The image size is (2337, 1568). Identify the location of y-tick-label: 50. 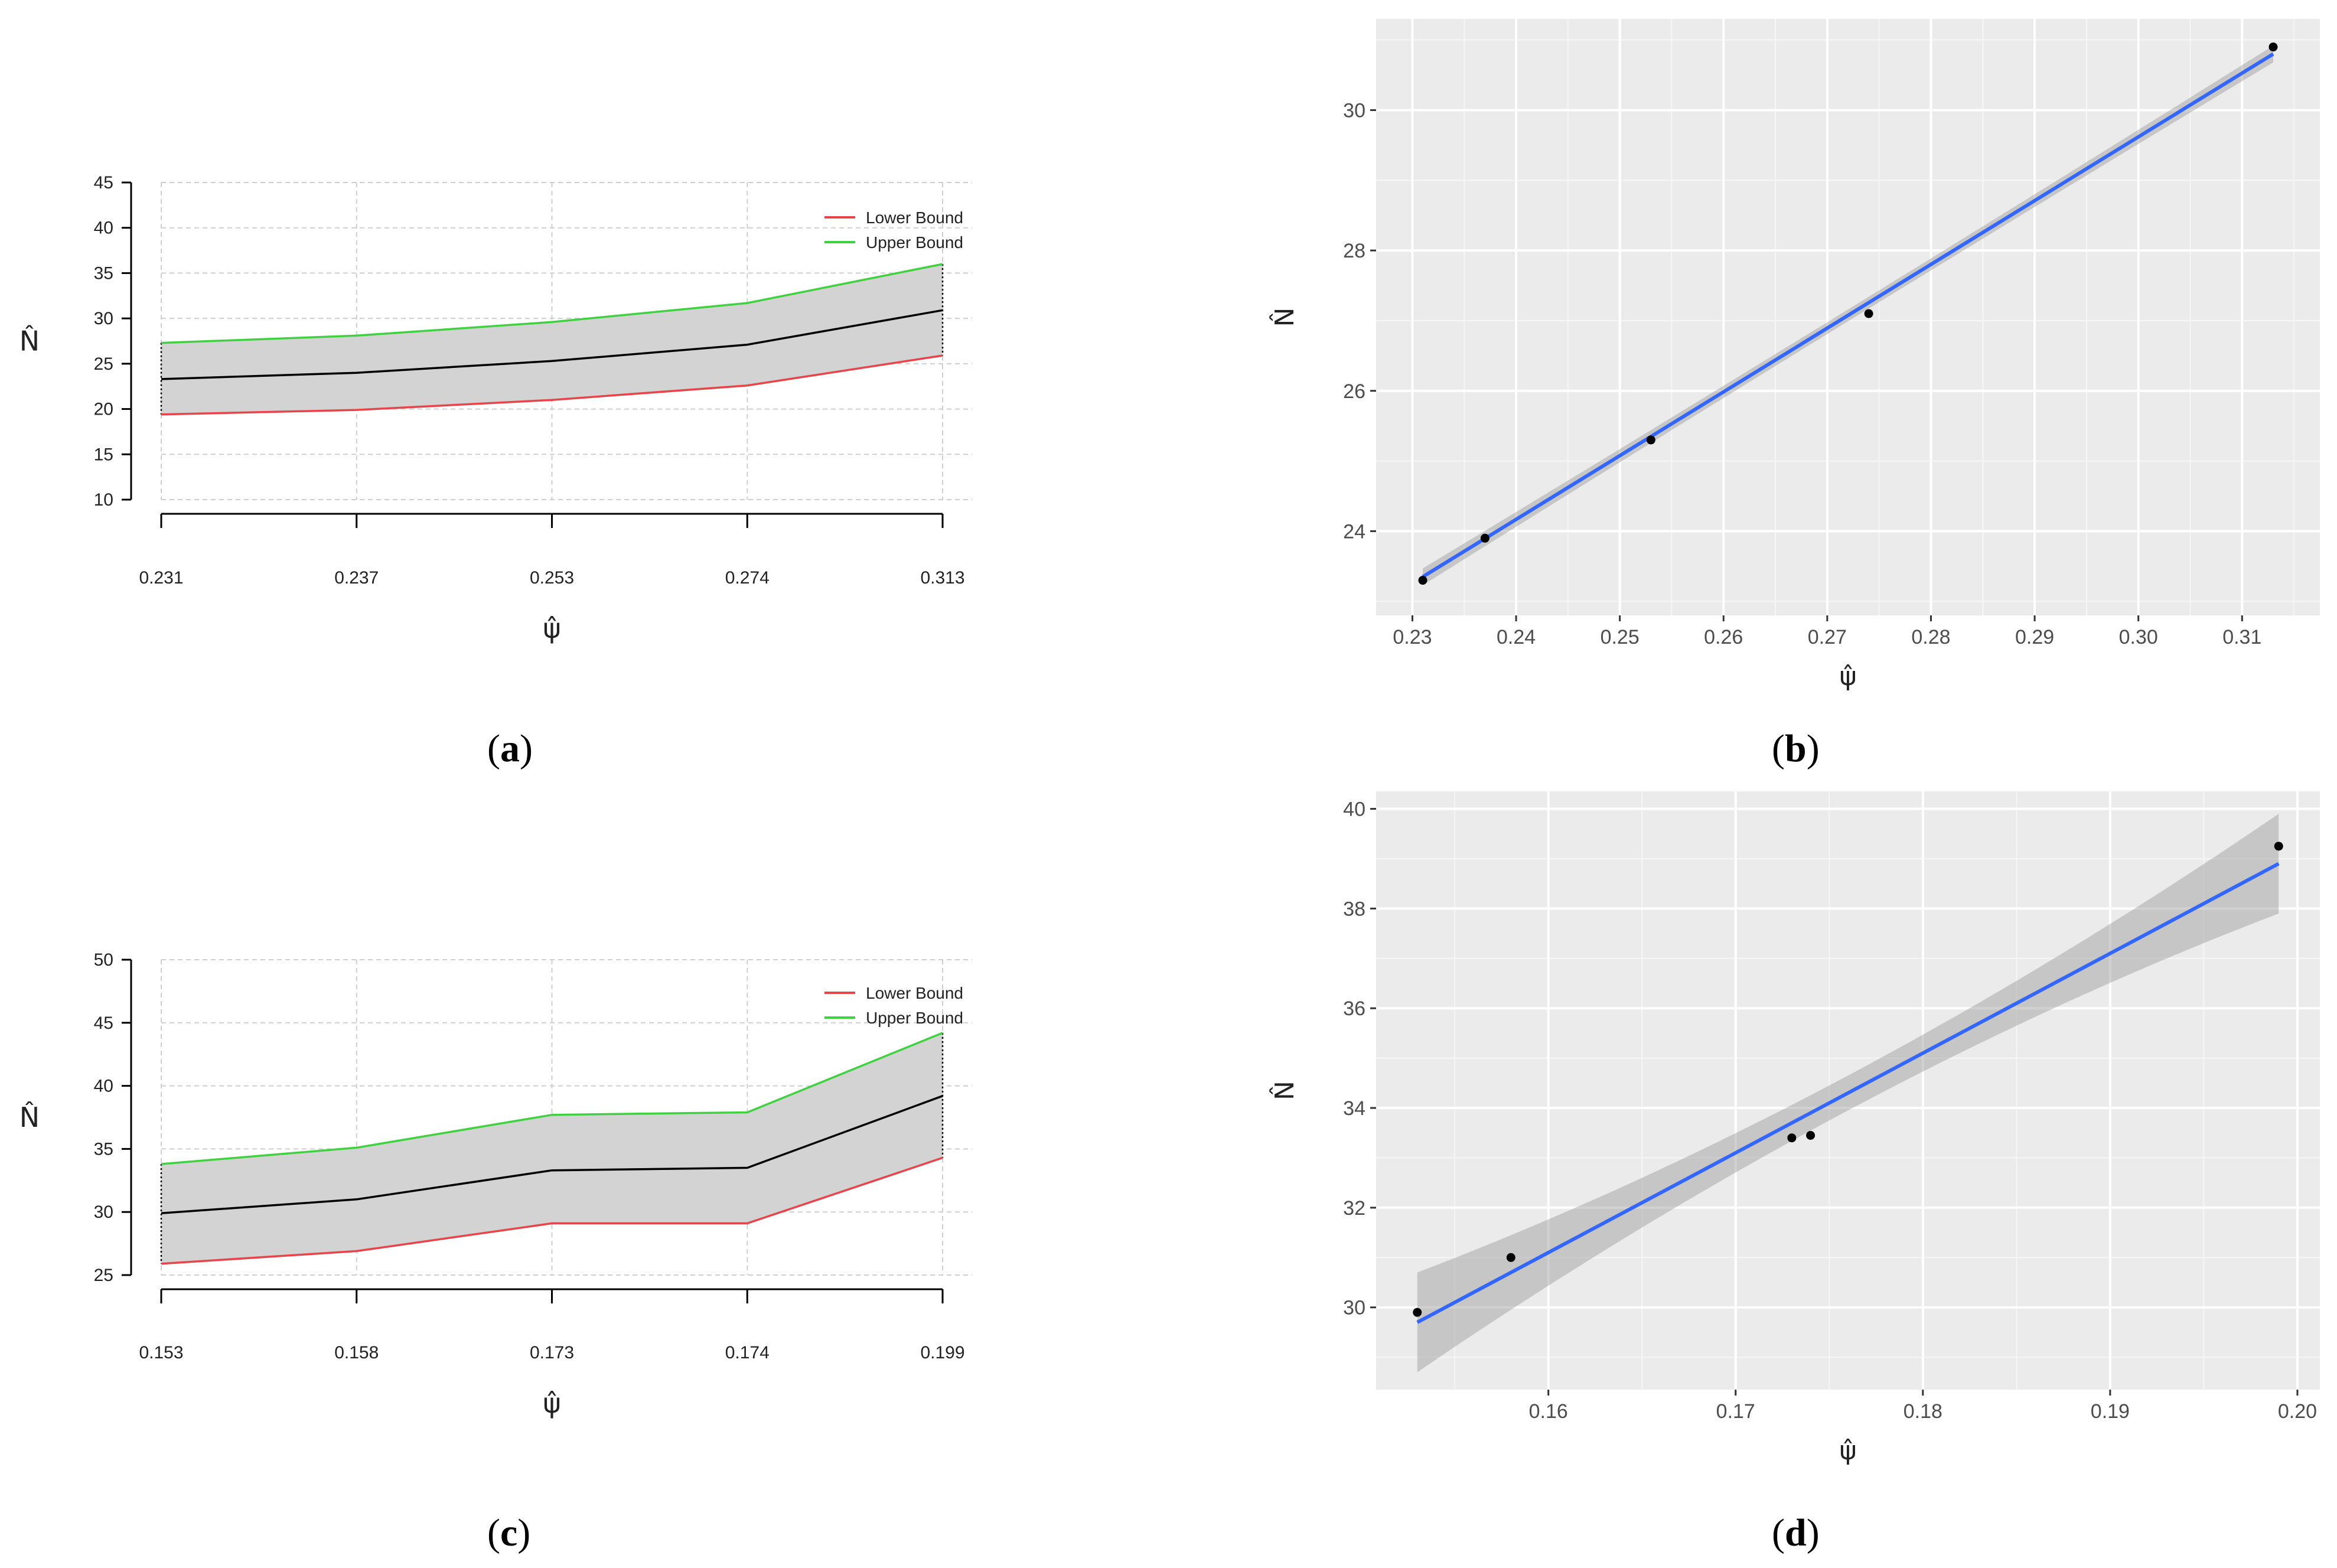
(103, 960).